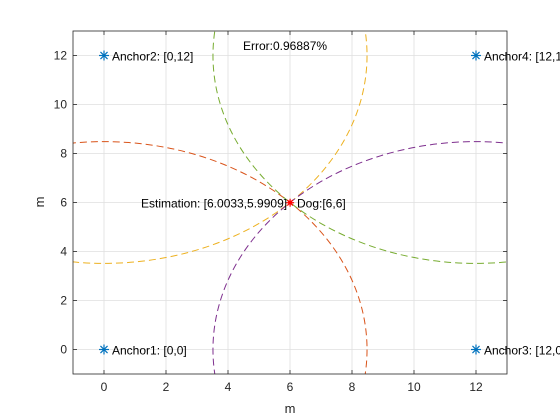 The image size is (560, 420). I want to click on anchor-label-4: Anchor4: [12,12], so click(522, 57).